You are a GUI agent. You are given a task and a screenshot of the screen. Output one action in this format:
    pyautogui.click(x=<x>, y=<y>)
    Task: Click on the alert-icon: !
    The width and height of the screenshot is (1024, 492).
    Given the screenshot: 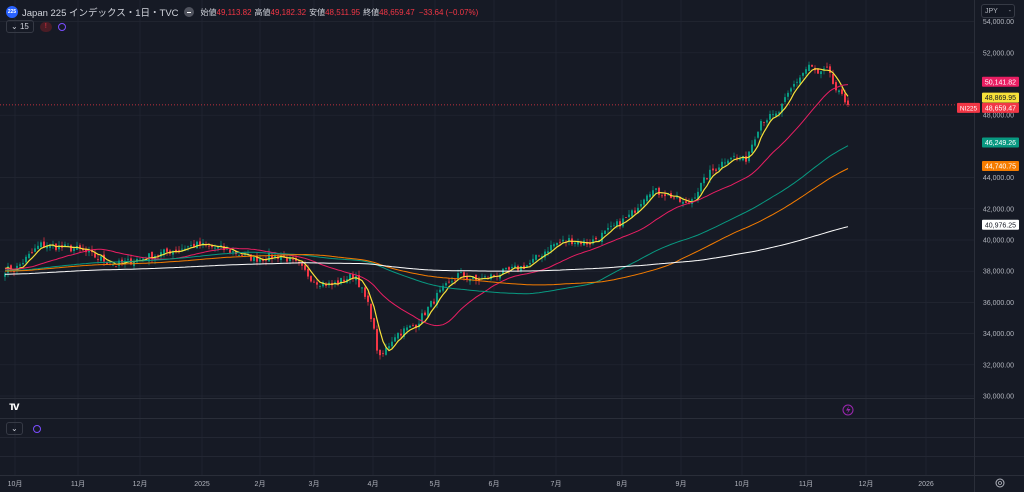 What is the action you would take?
    pyautogui.click(x=45, y=26)
    